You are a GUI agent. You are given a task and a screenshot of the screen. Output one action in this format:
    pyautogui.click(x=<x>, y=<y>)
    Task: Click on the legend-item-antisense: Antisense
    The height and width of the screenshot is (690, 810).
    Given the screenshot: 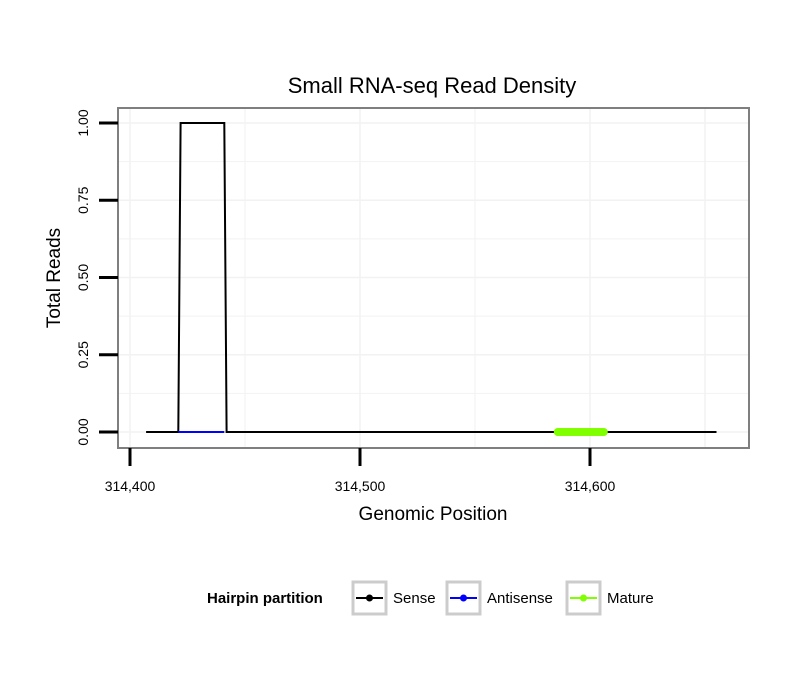 What is the action you would take?
    pyautogui.click(x=499, y=598)
    